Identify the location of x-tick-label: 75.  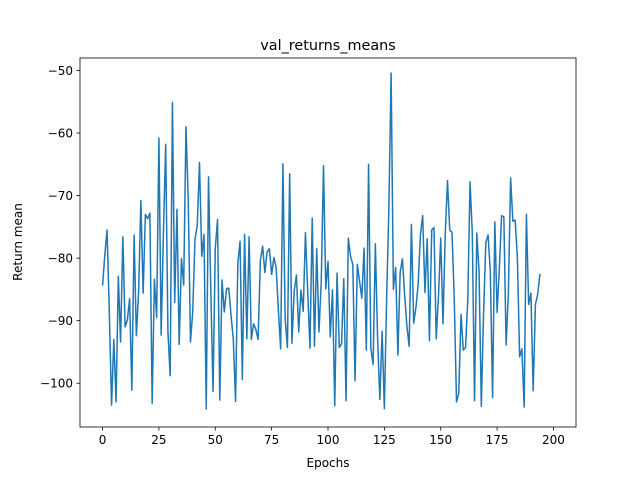
(271, 440).